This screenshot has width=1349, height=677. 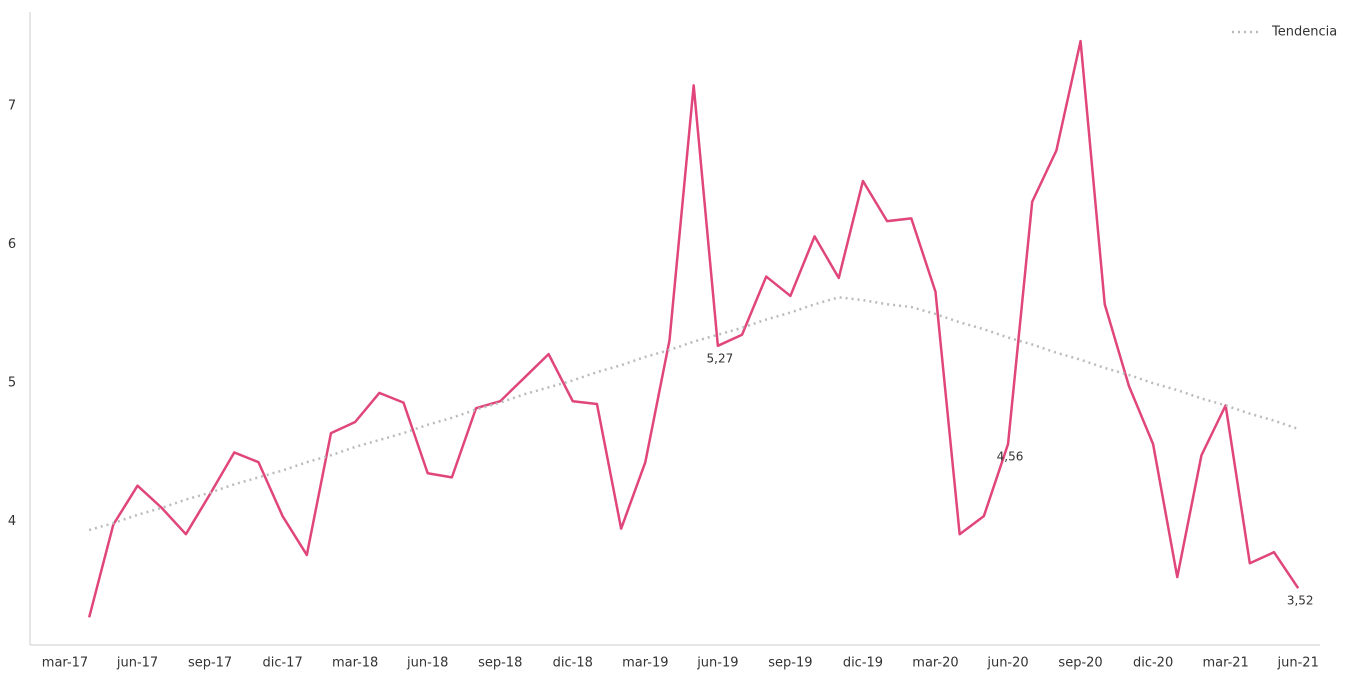 I want to click on y-tick-label: 5, so click(x=12, y=383).